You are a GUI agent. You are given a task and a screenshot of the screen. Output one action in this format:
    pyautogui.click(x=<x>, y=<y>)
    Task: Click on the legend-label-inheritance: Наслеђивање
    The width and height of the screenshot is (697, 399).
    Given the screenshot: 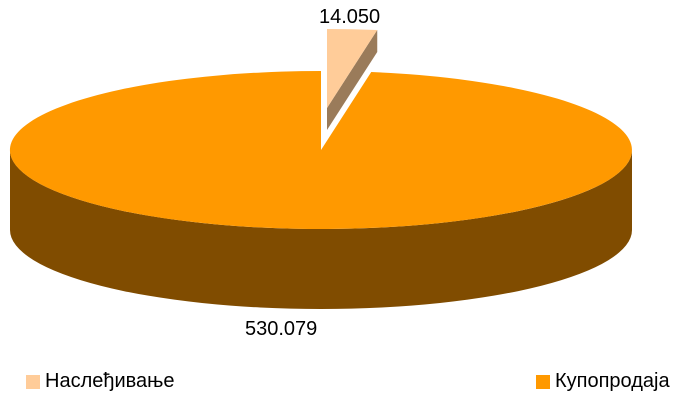 What is the action you would take?
    pyautogui.click(x=110, y=381)
    